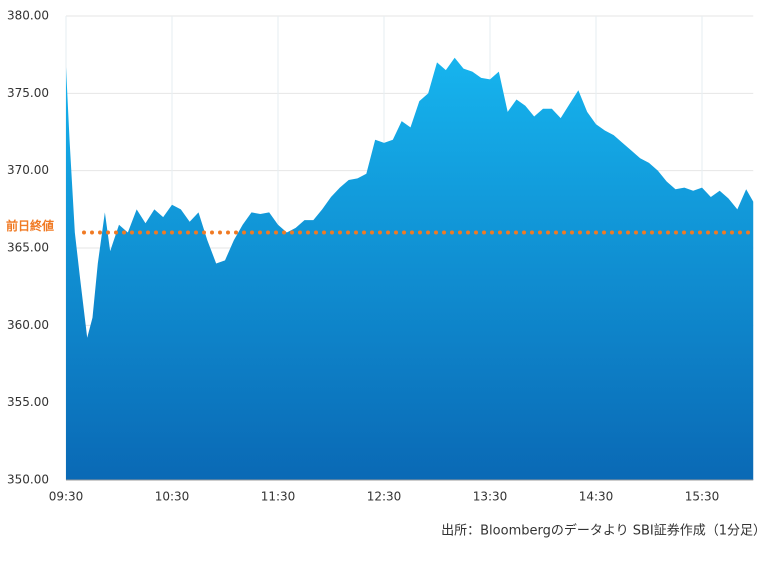  What do you see at coordinates (28, 402) in the screenshot?
I see `y-tick-label: 355.00` at bounding box center [28, 402].